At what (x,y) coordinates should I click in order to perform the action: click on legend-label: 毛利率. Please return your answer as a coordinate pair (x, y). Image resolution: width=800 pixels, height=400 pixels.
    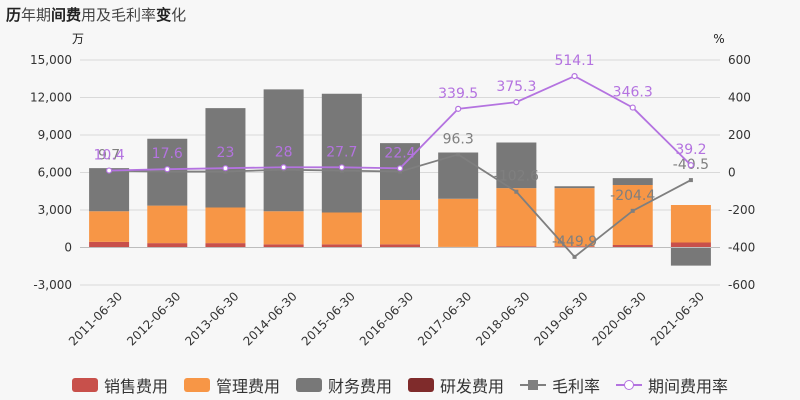
    Looking at the image, I should click on (576, 386).